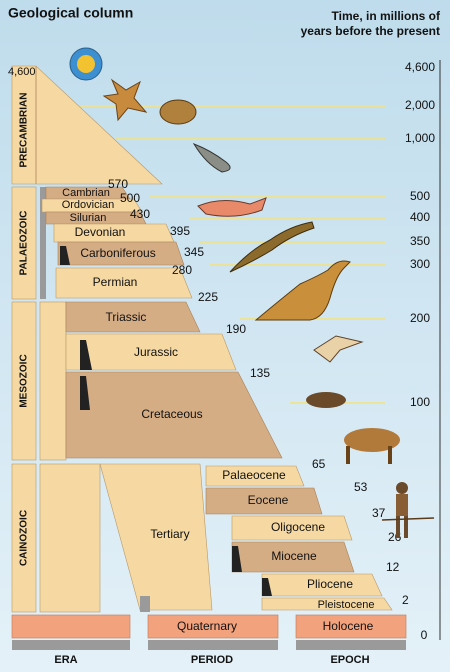 The height and width of the screenshot is (672, 450). I want to click on period-label: Ordovician, so click(88, 205).